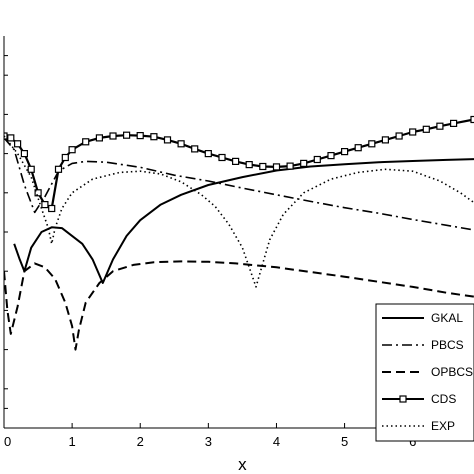 Image resolution: width=474 pixels, height=474 pixels. I want to click on legend: GKAL PBCS OPBCS CDS EXP, so click(424, 372).